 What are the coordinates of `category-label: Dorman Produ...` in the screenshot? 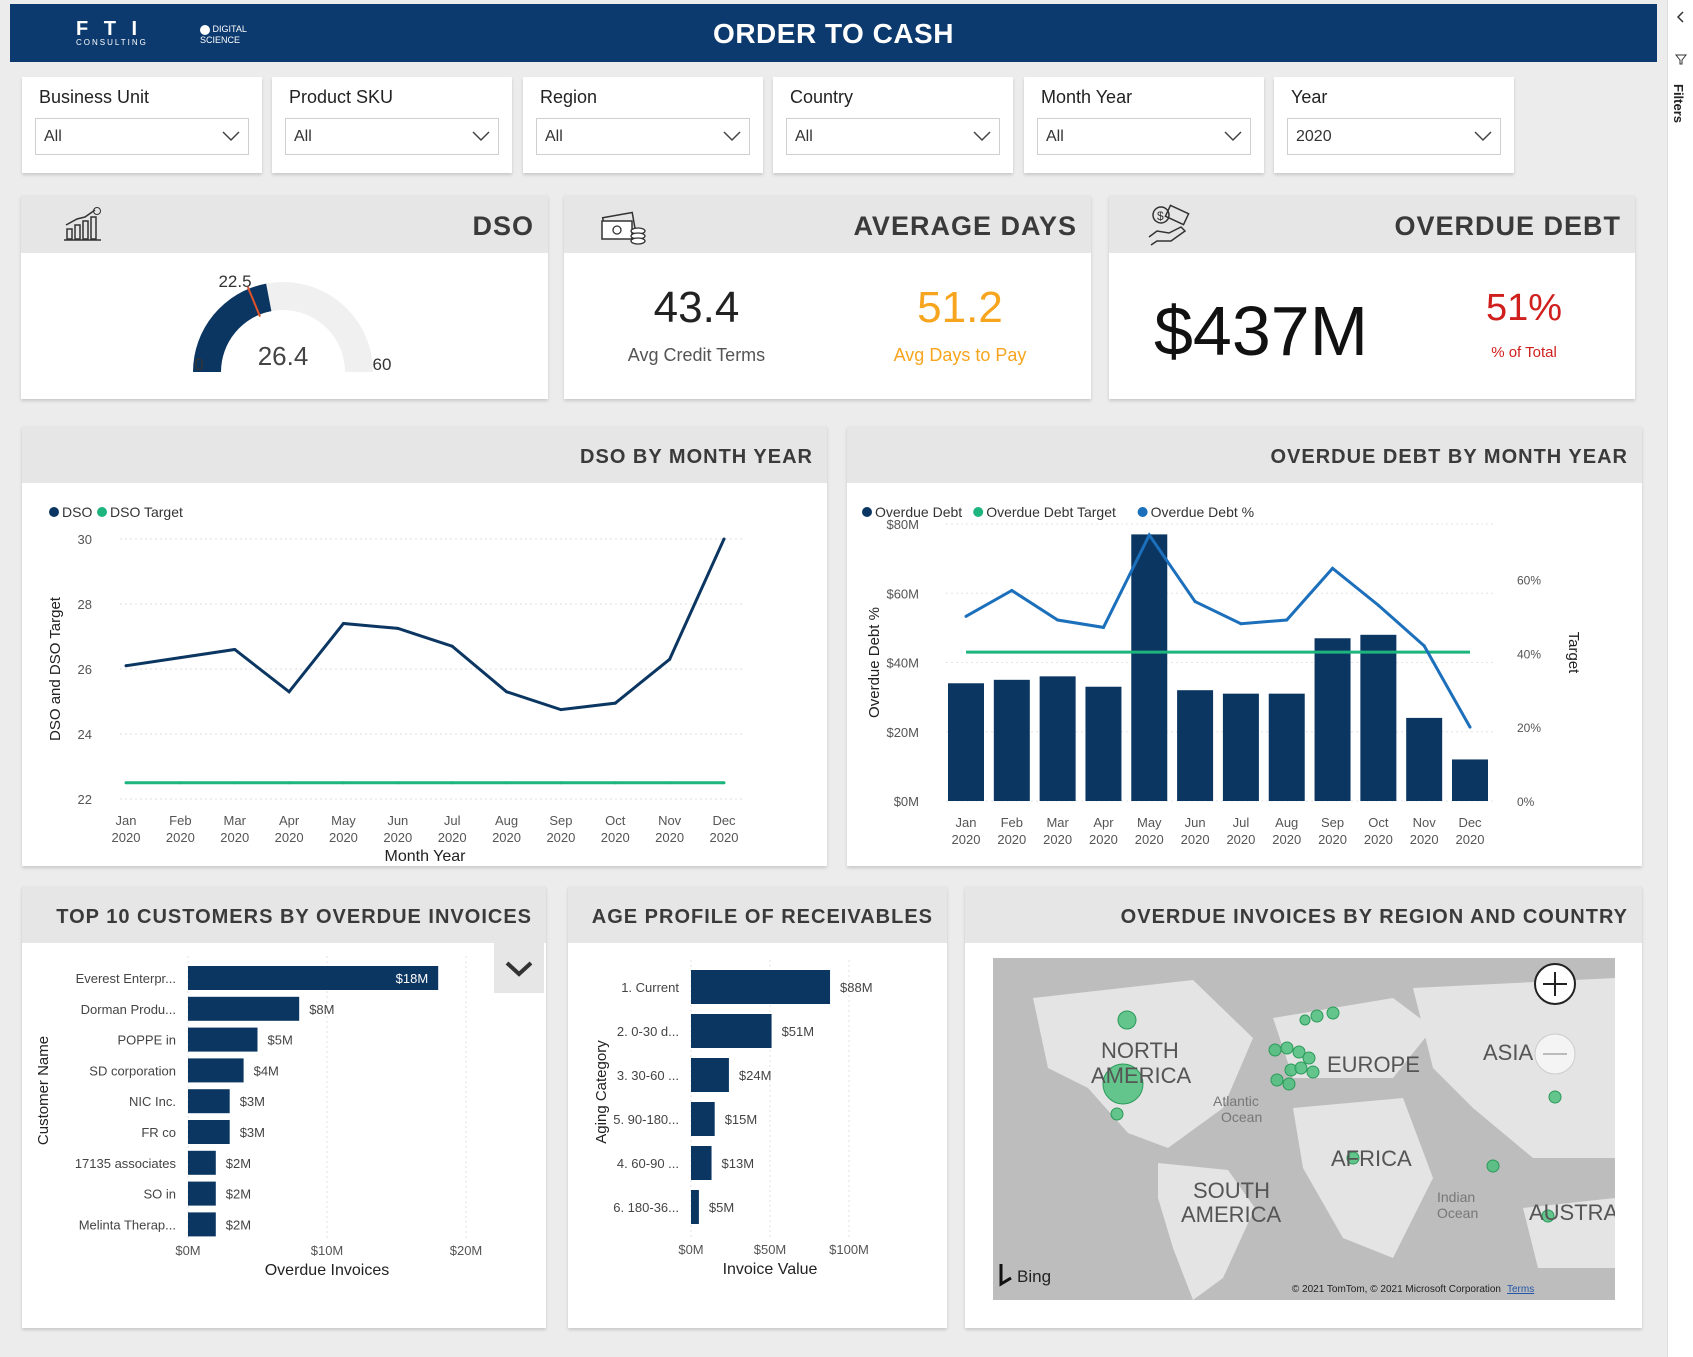 It's located at (128, 1009).